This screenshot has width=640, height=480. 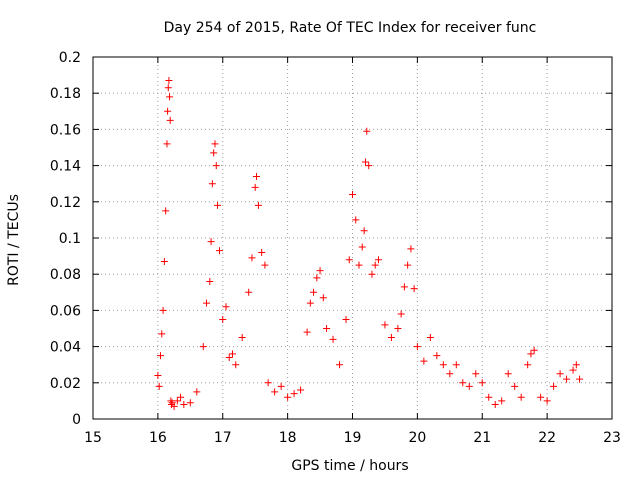 What do you see at coordinates (76, 420) in the screenshot?
I see `y-tick-label: 0` at bounding box center [76, 420].